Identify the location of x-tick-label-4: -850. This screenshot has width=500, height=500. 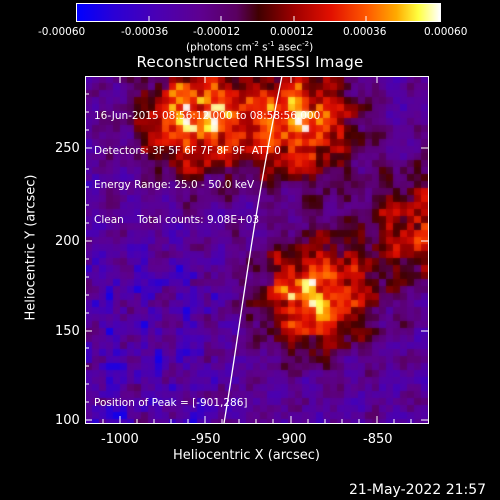
(378, 439).